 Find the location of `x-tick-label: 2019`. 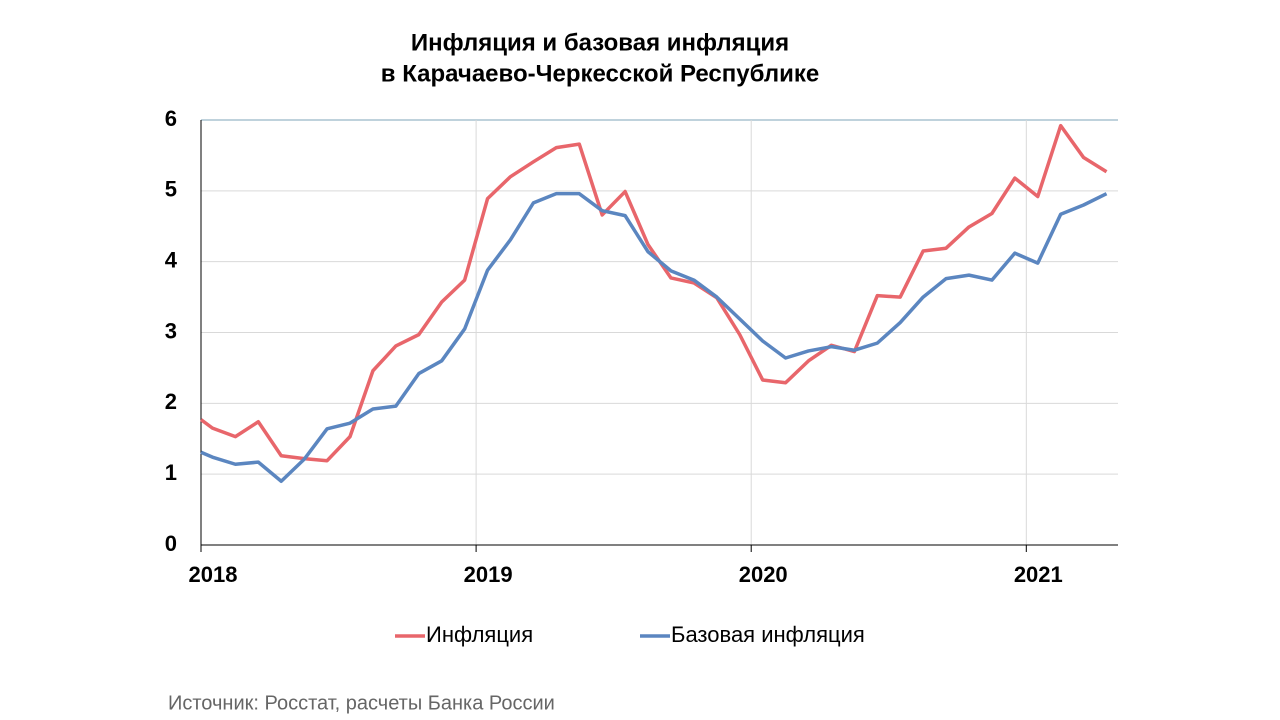

x-tick-label: 2019 is located at coordinates (488, 574).